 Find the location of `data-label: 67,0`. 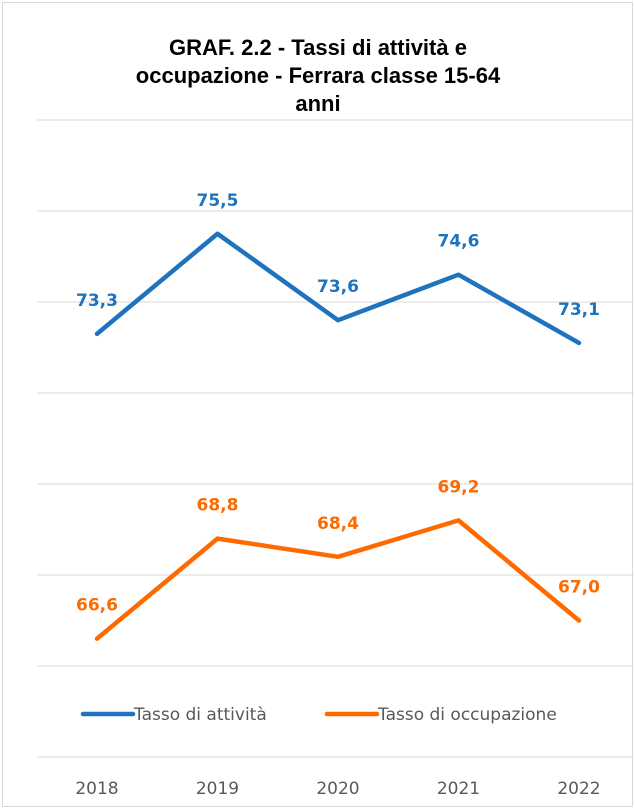

data-label: 67,0 is located at coordinates (579, 588).